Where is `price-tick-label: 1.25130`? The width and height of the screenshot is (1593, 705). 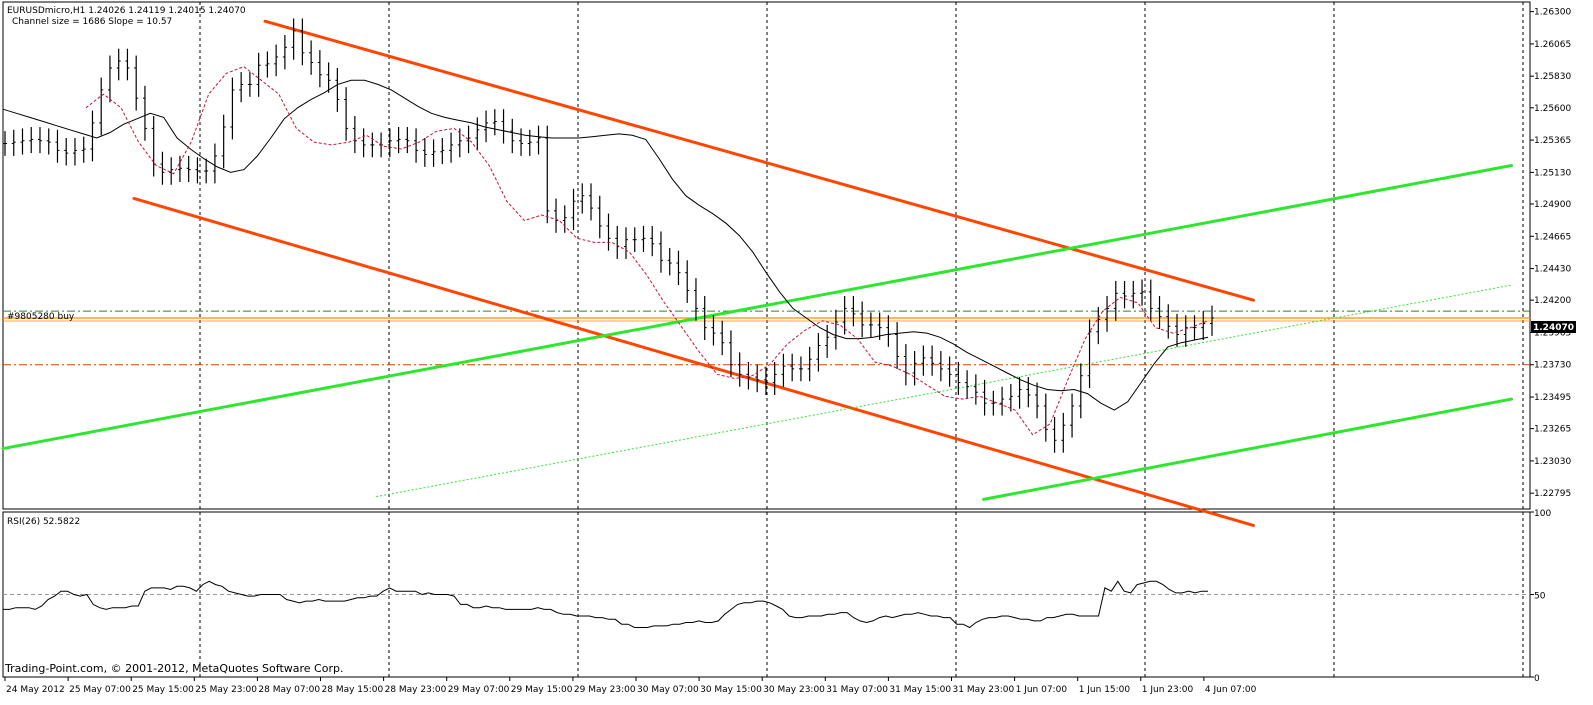
price-tick-label: 1.25130 is located at coordinates (1552, 173).